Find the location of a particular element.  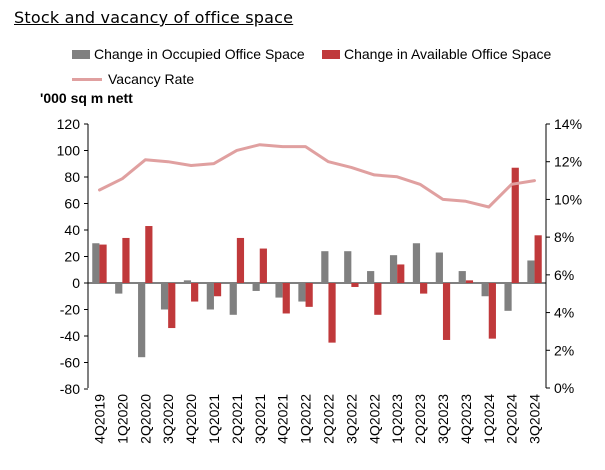

x-tick-label: 1Q2020 is located at coordinates (122, 419).